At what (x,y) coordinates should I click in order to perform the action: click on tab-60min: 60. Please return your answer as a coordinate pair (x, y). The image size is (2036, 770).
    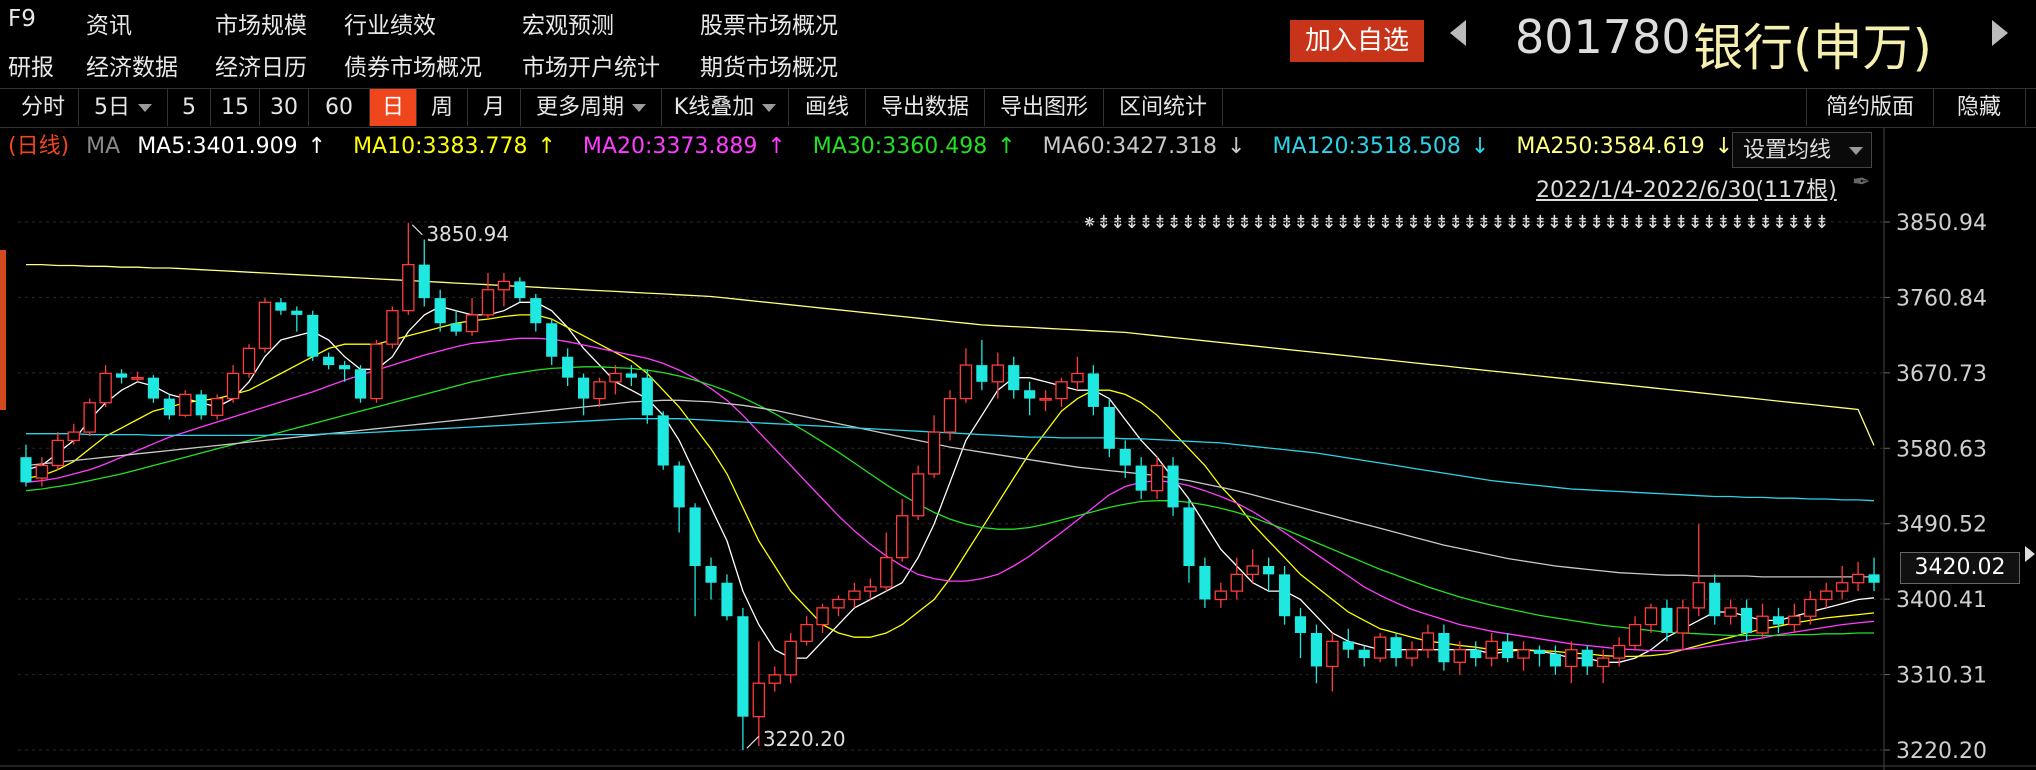
    Looking at the image, I should click on (339, 107).